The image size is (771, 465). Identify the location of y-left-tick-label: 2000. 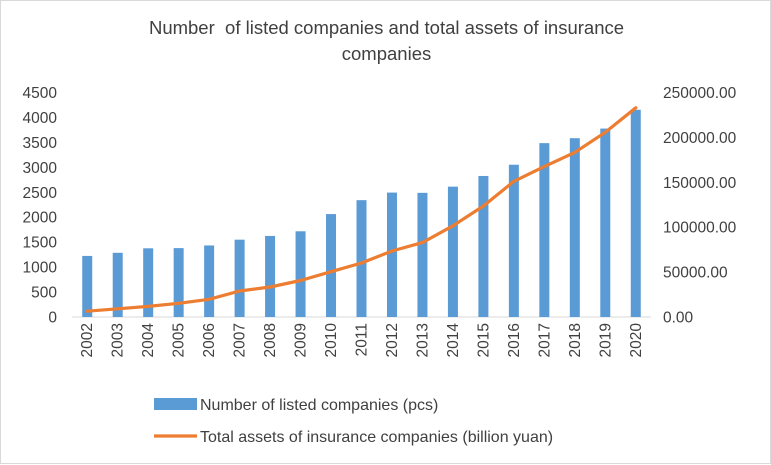
(40, 218).